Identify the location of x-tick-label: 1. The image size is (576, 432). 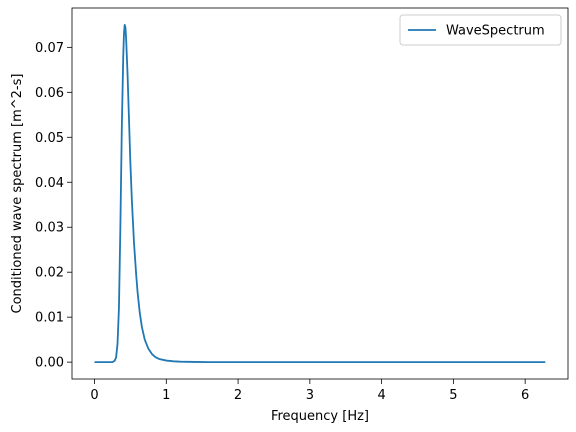
(166, 395).